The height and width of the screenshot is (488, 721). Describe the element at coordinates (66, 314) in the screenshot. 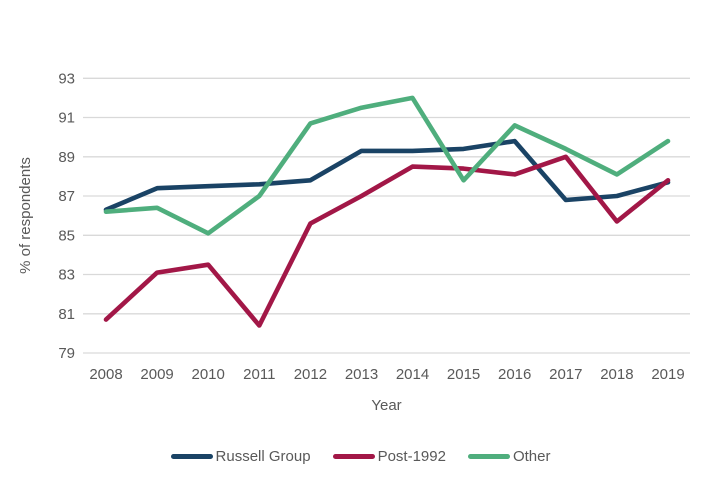

I see `y-tick-label: 81` at that location.